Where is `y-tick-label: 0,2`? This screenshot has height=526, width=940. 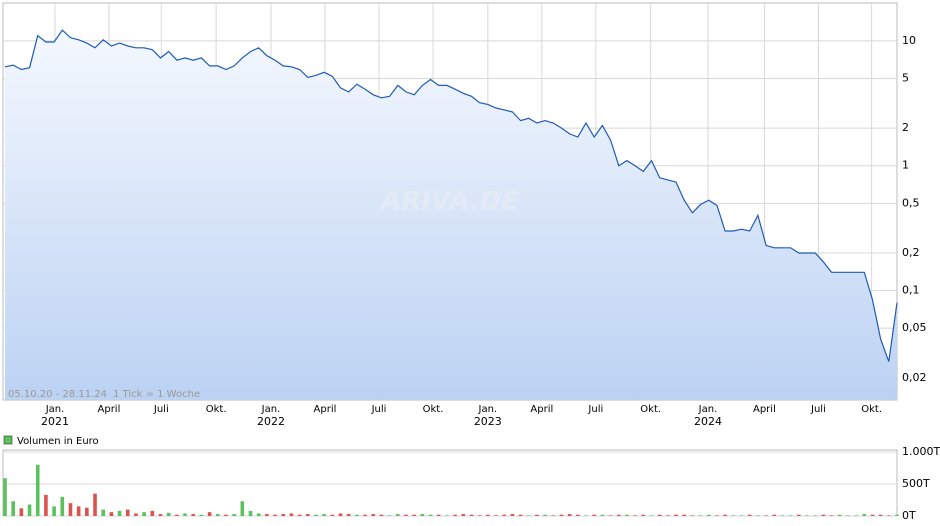
y-tick-label: 0,2 is located at coordinates (911, 252).